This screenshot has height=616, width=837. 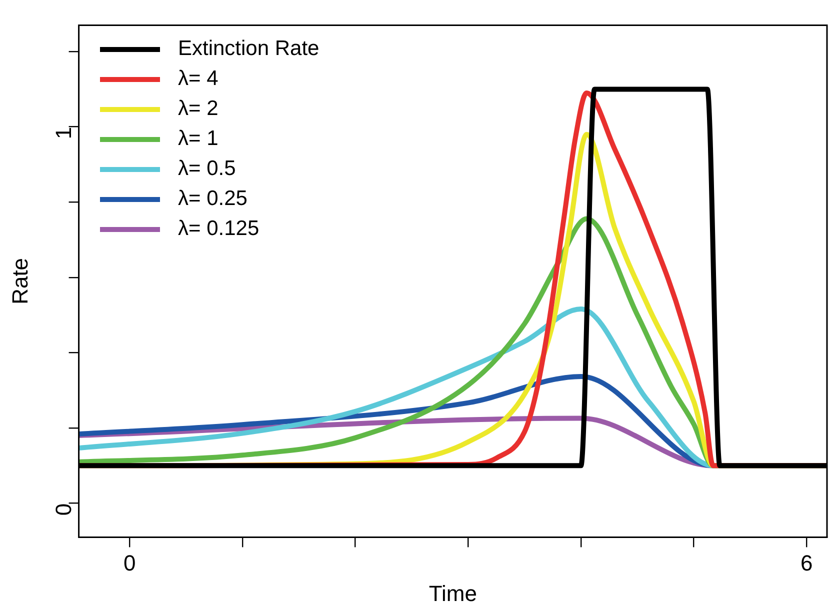 What do you see at coordinates (198, 109) in the screenshot?
I see `legend-label: λ= 2` at bounding box center [198, 109].